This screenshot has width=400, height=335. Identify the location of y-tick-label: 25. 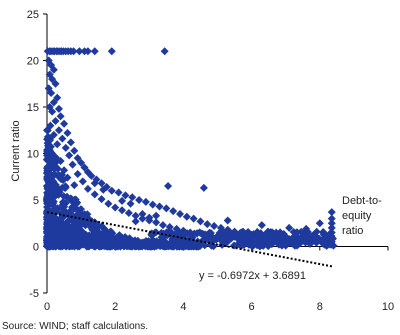
(33, 15).